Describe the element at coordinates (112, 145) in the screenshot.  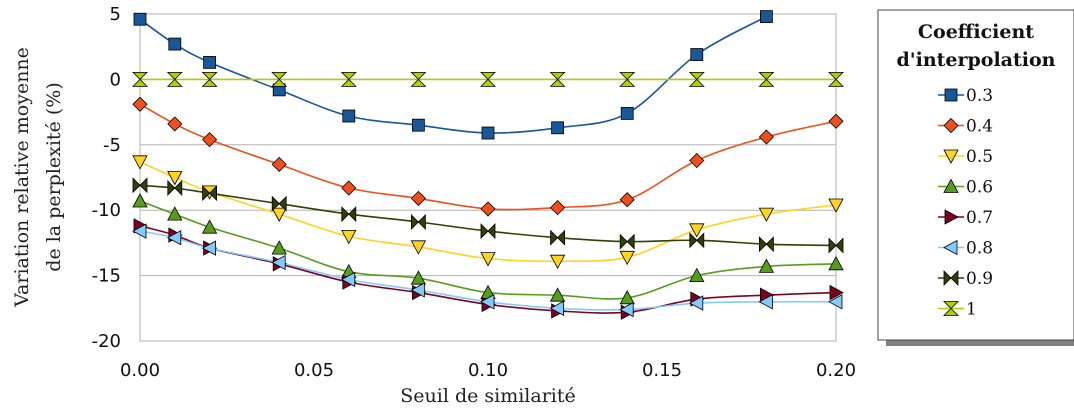
I see `y-tick-label: -5` at that location.